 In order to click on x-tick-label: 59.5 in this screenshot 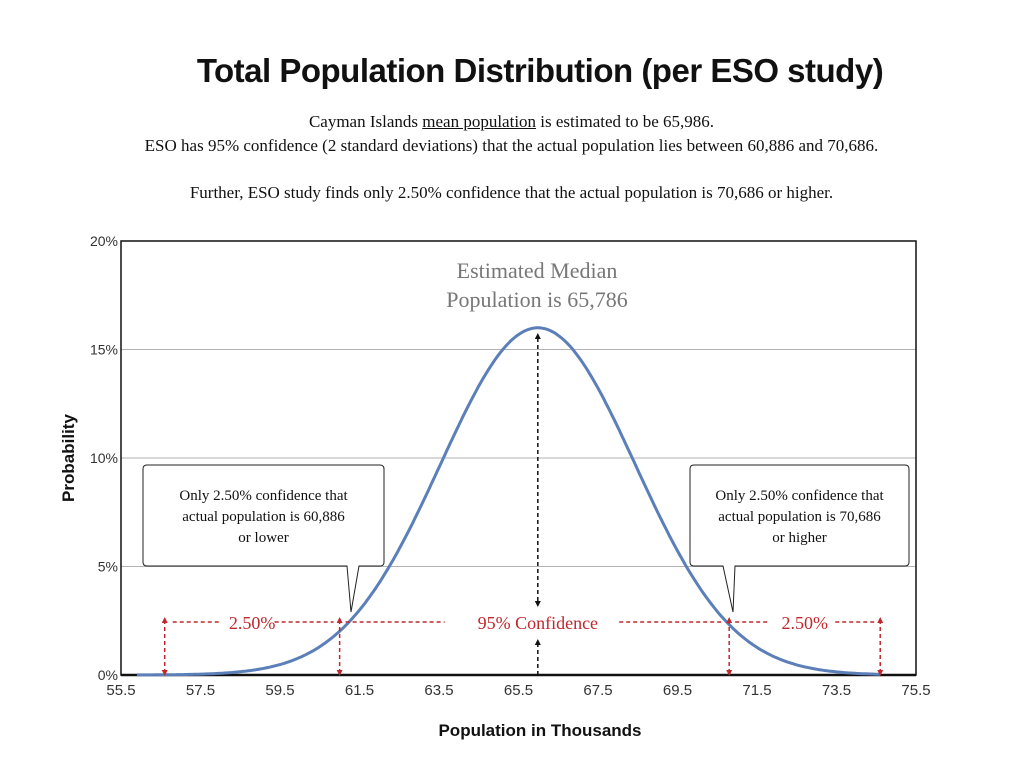, I will do `click(279, 690)`.